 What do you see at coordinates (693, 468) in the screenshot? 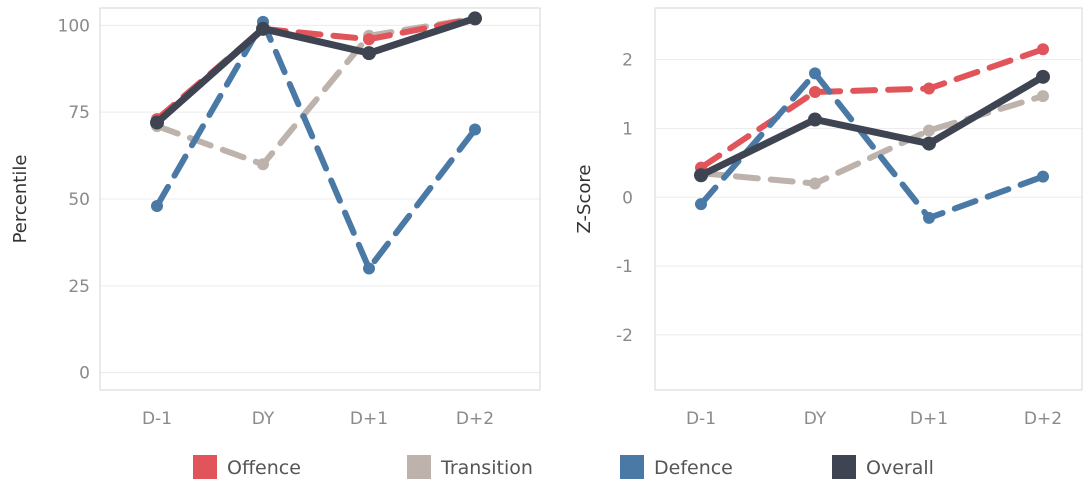
I see `legend-label-defence: Defence` at bounding box center [693, 468].